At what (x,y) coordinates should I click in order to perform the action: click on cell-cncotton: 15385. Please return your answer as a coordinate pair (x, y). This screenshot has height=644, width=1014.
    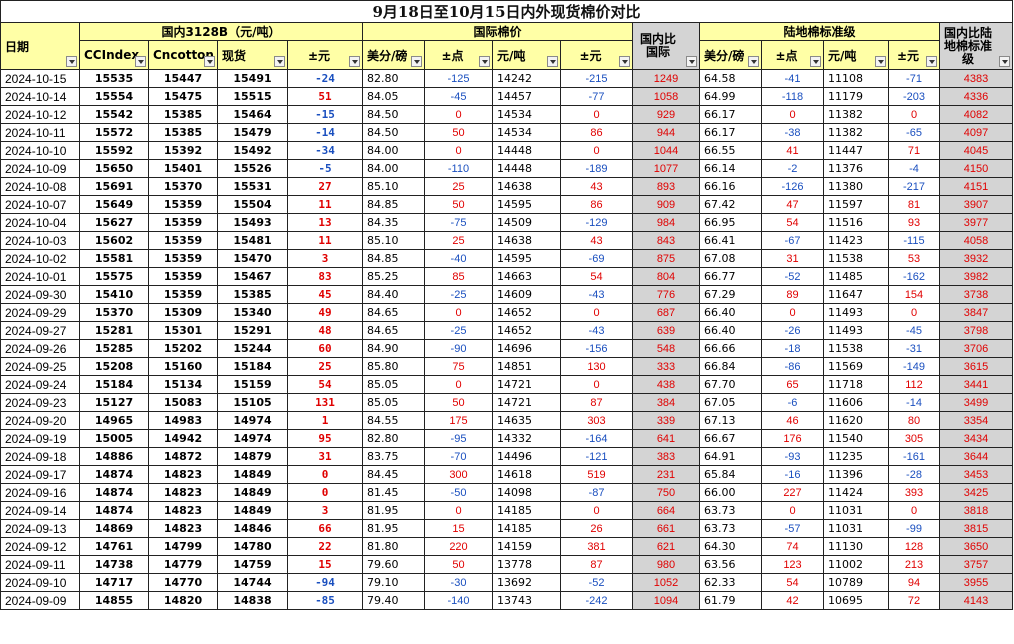
    Looking at the image, I should click on (183, 114).